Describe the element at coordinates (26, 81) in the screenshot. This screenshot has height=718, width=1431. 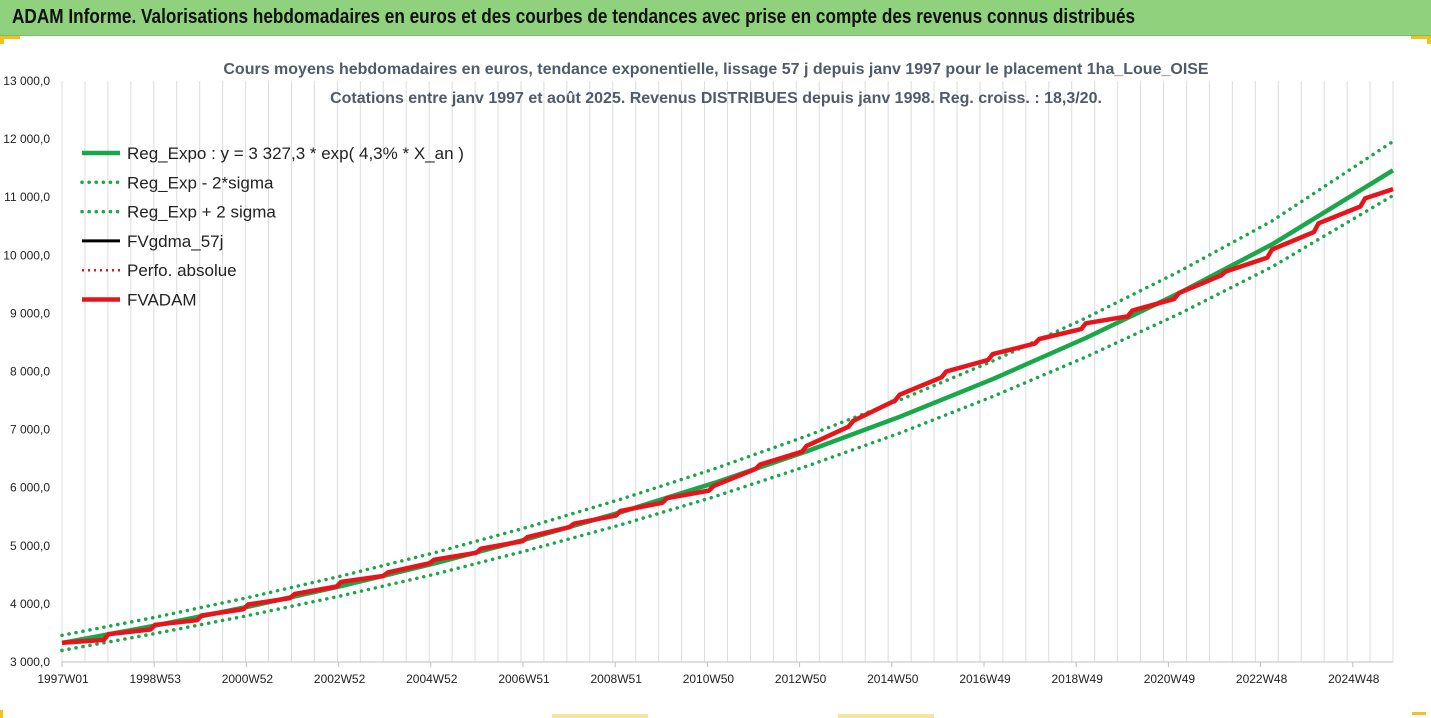
I see `y-tick-label: 13 000,0` at that location.